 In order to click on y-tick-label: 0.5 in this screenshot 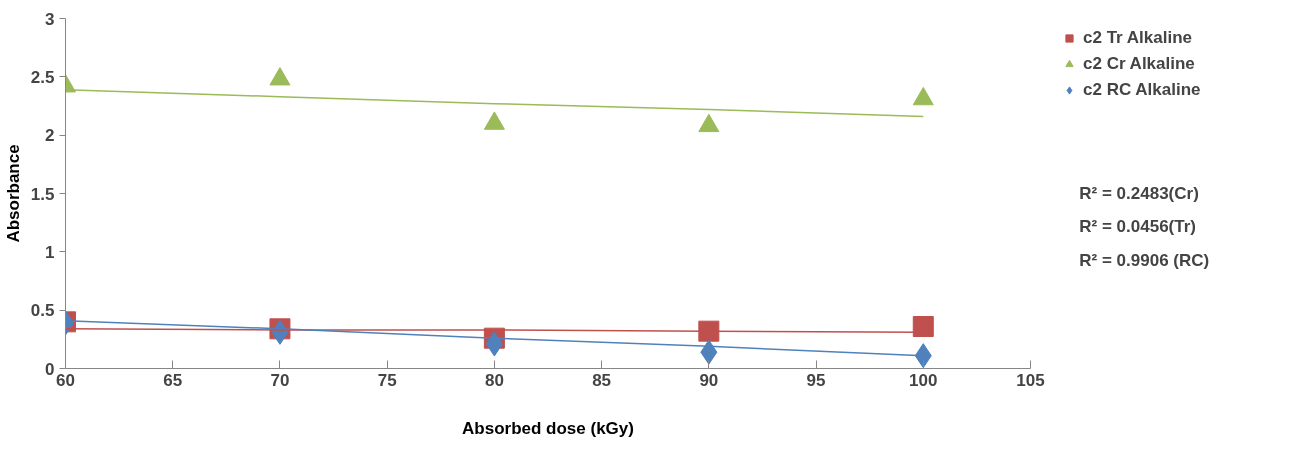, I will do `click(42, 311)`.